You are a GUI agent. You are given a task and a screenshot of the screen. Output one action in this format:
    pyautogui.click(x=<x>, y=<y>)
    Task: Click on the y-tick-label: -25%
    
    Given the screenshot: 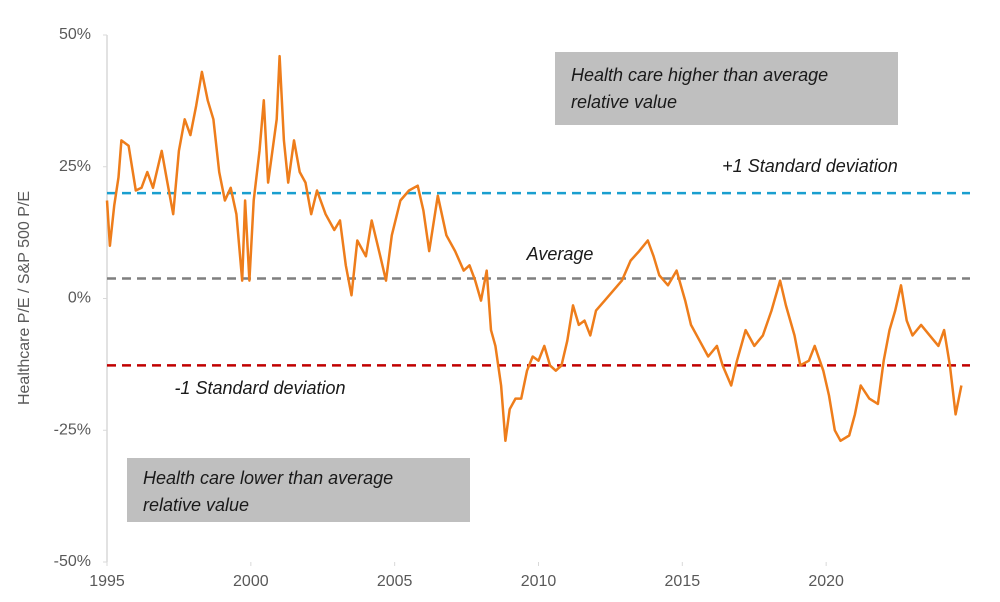 What is the action you would take?
    pyautogui.click(x=72, y=429)
    